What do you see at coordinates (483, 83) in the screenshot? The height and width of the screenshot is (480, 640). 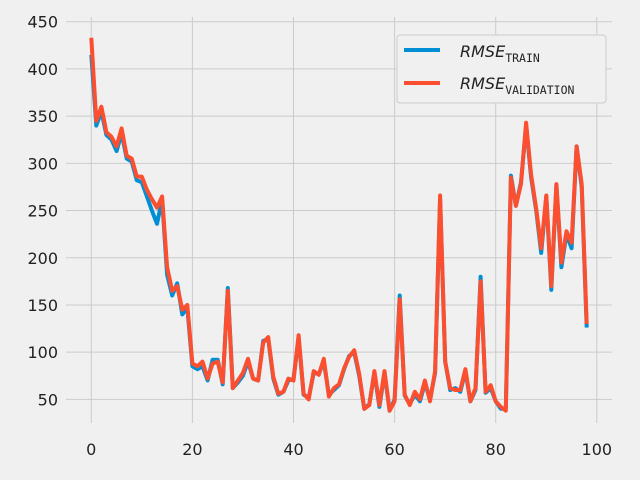 I see `legend-label-validation-main: RMSE` at bounding box center [483, 83].